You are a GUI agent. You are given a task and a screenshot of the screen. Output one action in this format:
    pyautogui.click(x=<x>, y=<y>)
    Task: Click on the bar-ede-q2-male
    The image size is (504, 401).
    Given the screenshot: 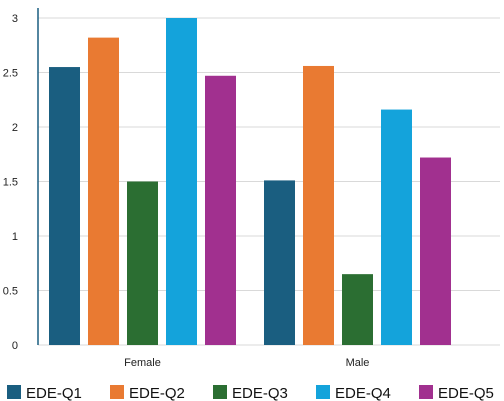 What is the action you would take?
    pyautogui.click(x=318, y=205)
    